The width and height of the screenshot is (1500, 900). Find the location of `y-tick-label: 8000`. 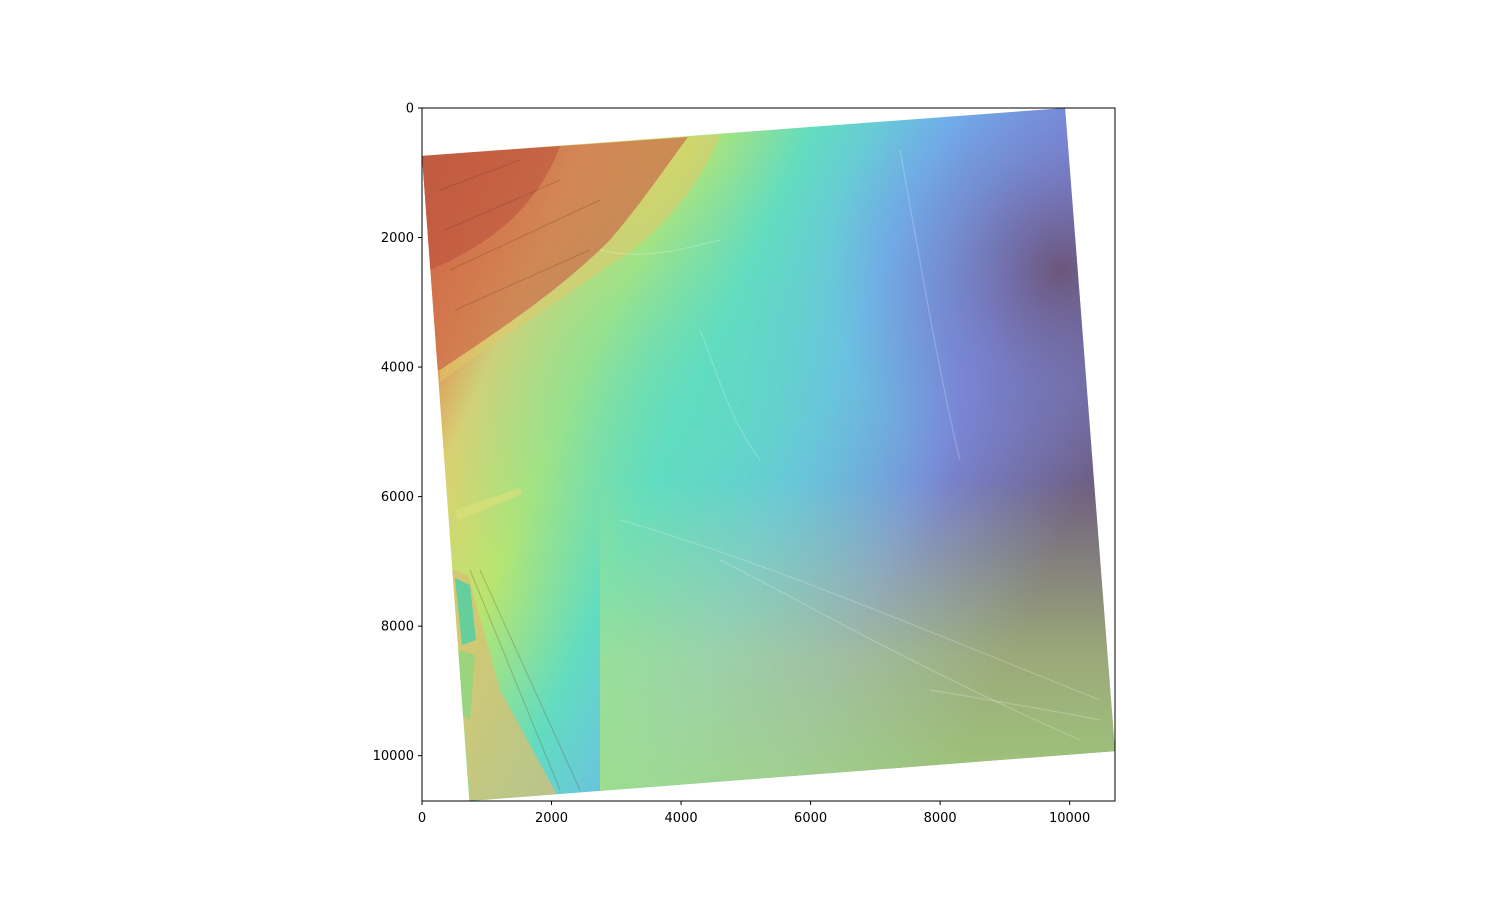

y-tick-label: 8000 is located at coordinates (397, 627).